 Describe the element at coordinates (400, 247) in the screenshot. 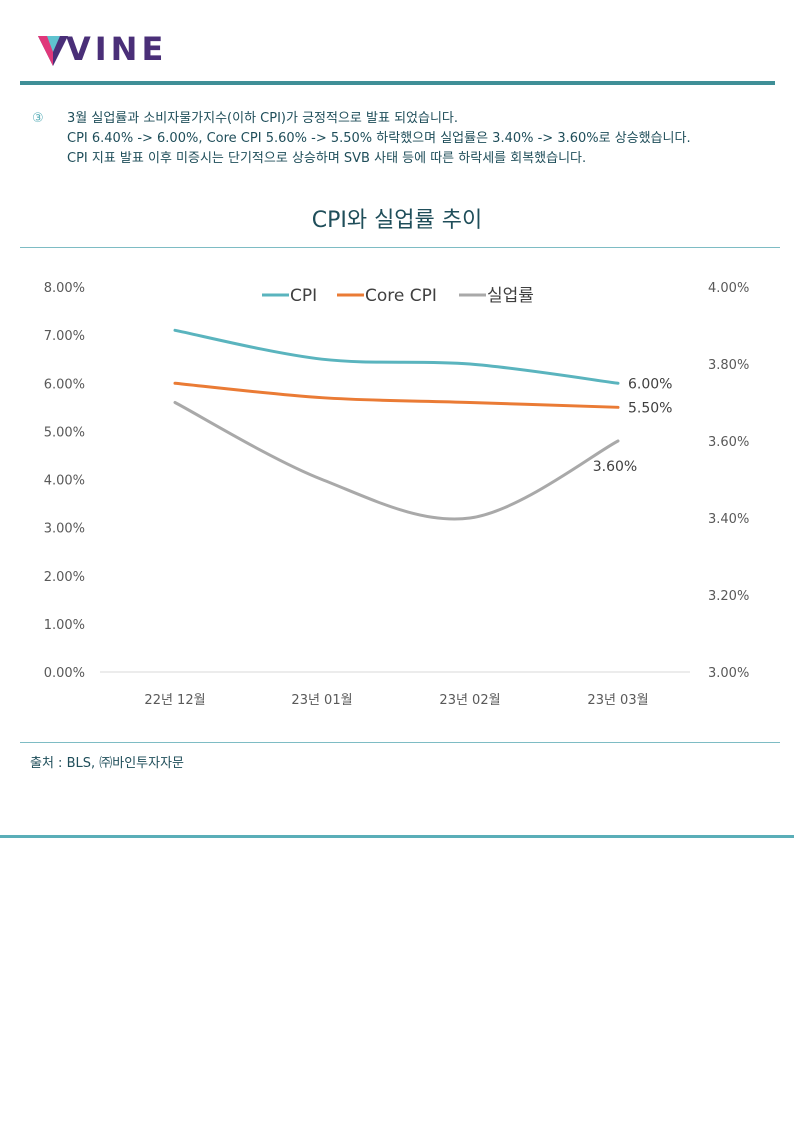

I see `chart-top-rule` at that location.